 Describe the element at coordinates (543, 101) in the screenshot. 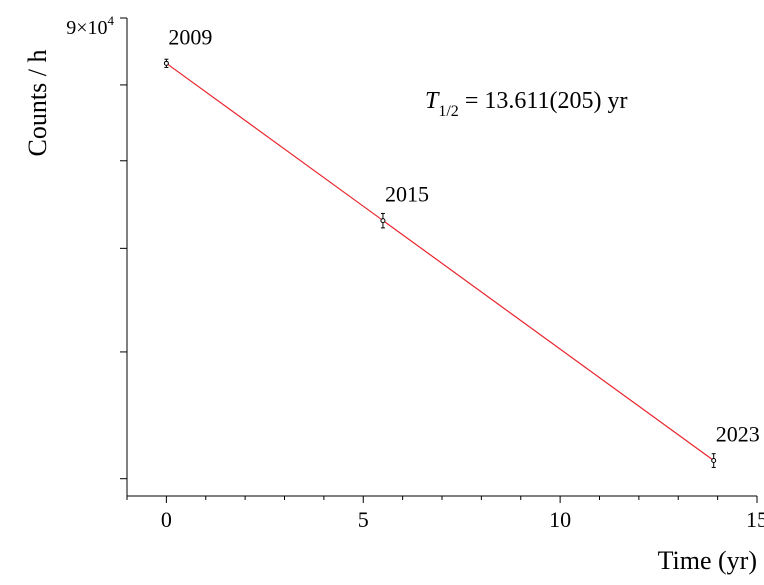

I see `half-life-value: = 13.611(205) yr` at that location.